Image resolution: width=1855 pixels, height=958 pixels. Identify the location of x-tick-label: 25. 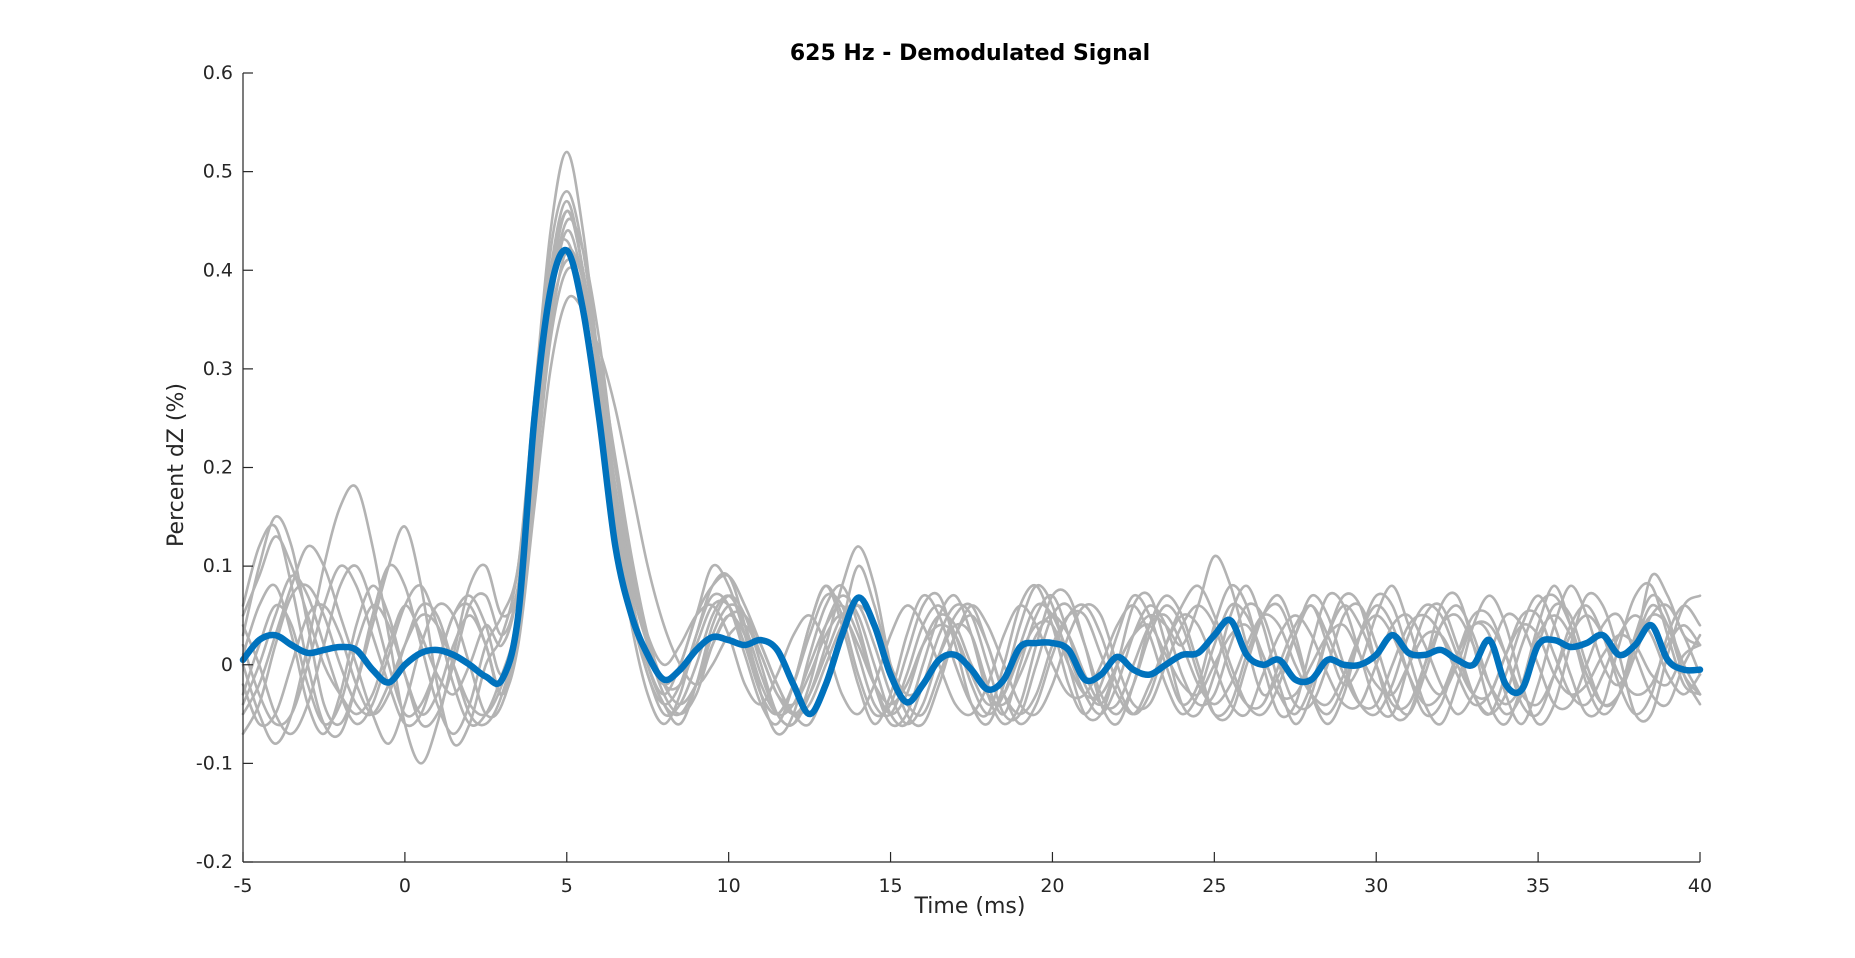
(1214, 886).